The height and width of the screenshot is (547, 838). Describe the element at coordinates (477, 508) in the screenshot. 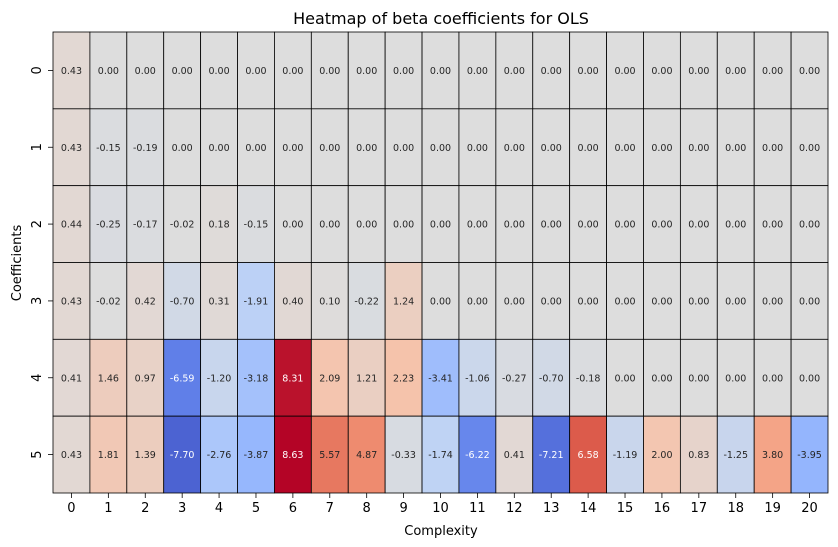

I see `x-tick-label: 11` at that location.